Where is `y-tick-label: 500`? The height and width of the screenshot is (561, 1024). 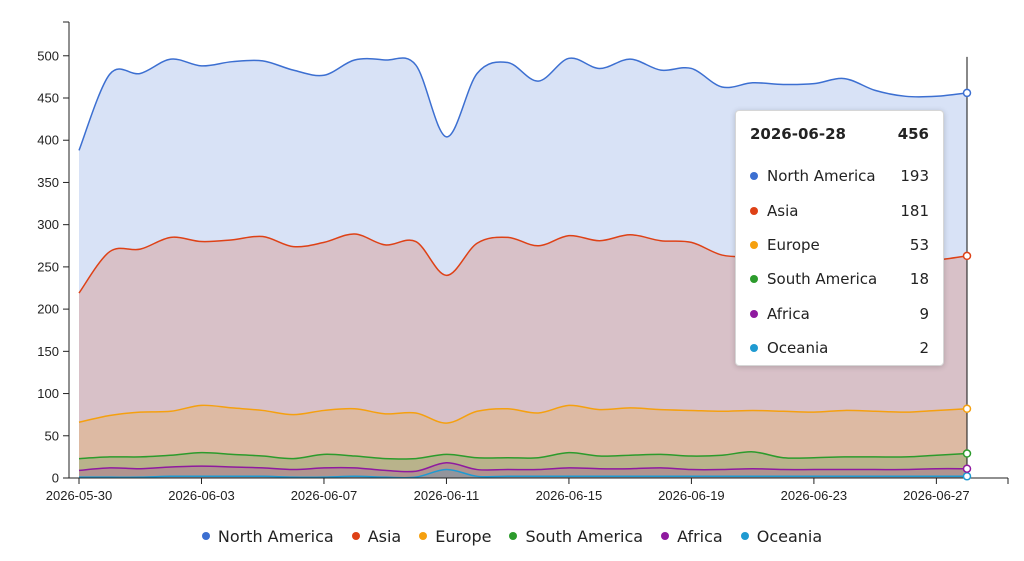
y-tick-label: 500 is located at coordinates (48, 55).